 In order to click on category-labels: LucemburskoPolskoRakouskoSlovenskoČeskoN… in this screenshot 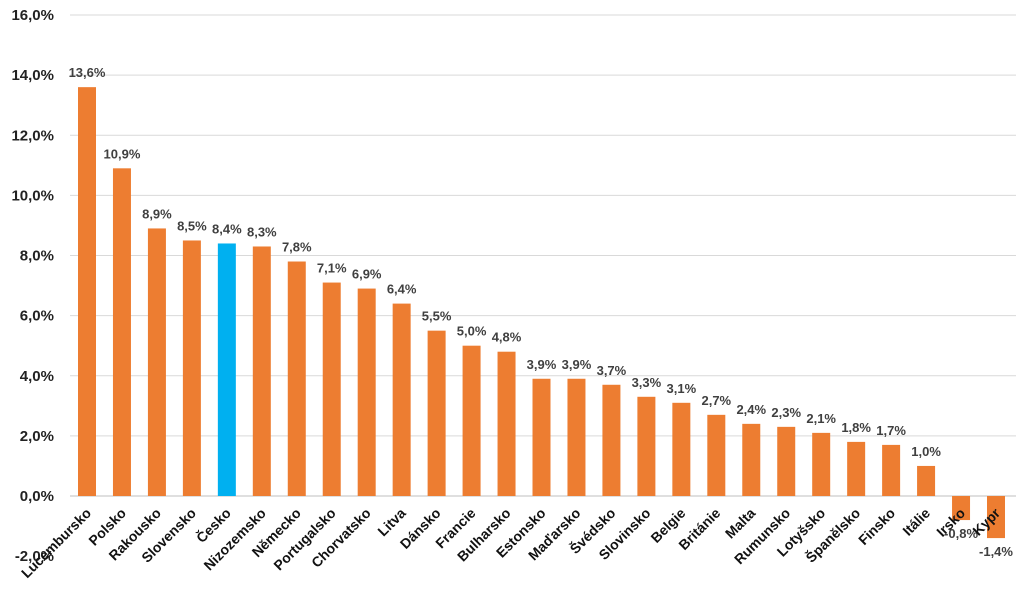, I will do `click(511, 542)`.